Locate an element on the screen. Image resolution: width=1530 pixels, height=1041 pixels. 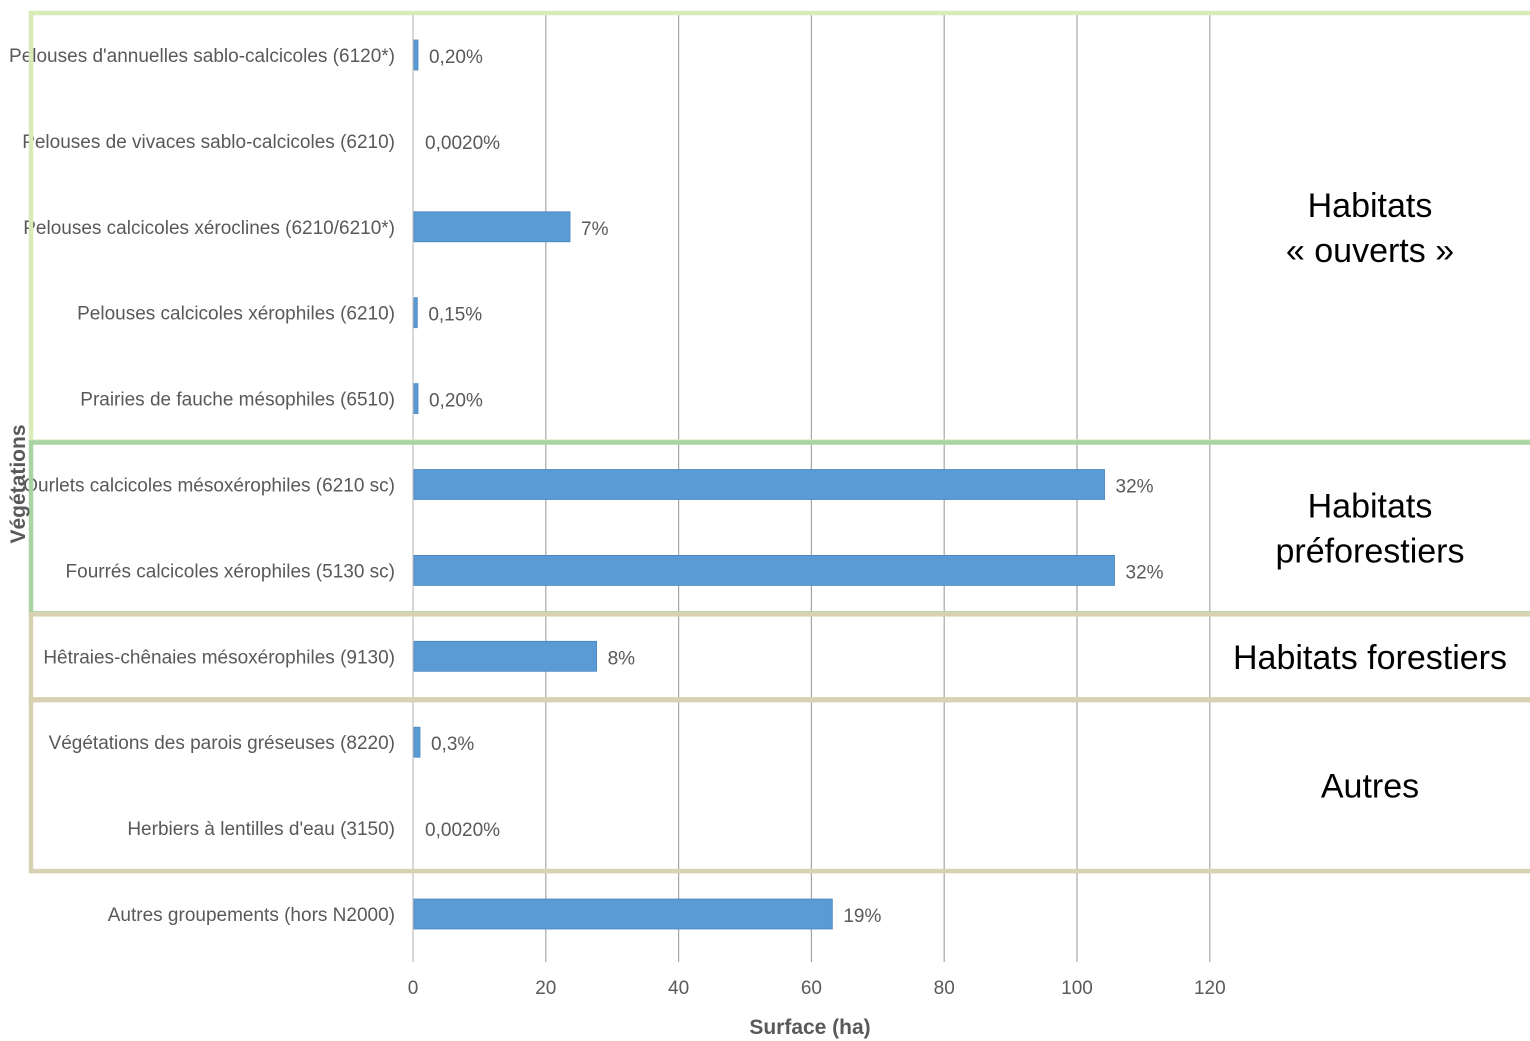
group-label: Autres is located at coordinates (1370, 787).